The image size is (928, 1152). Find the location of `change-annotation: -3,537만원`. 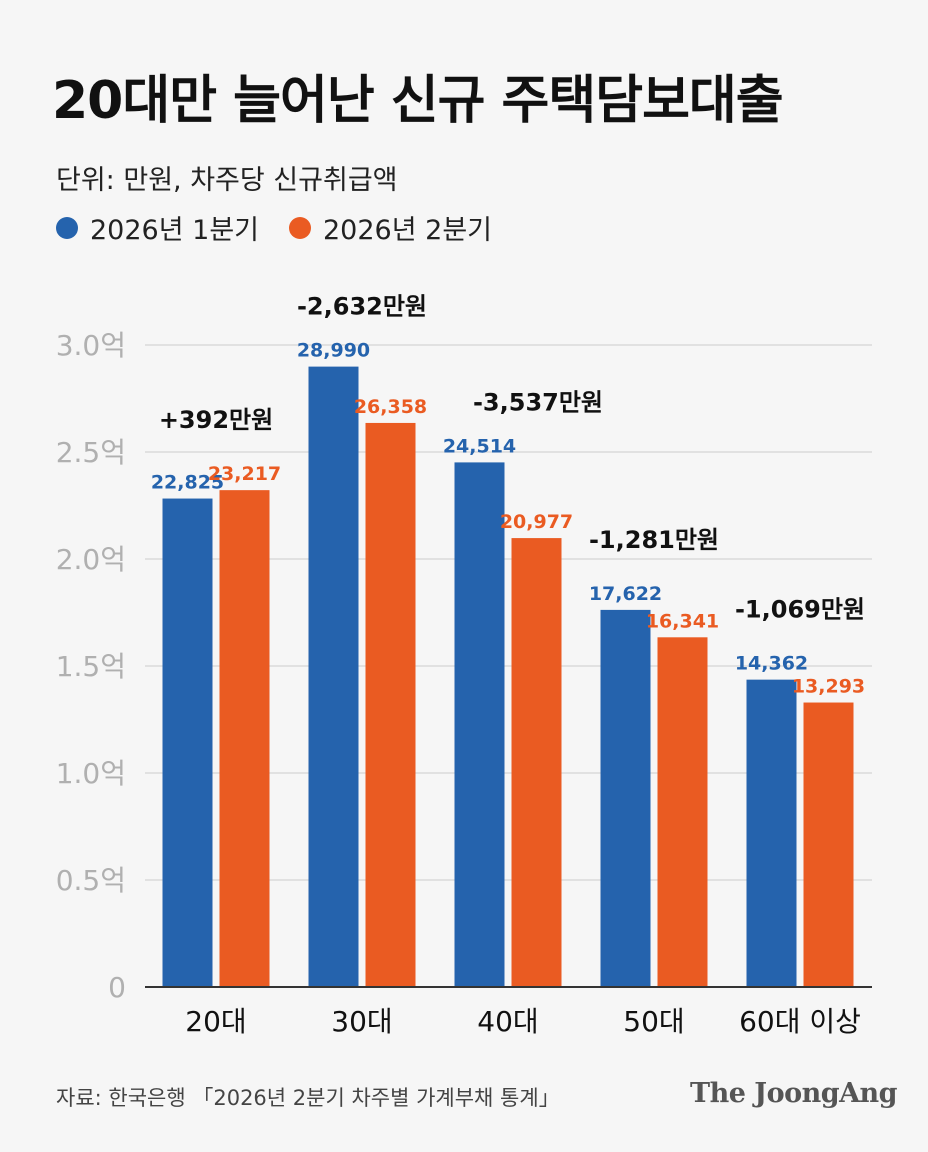

change-annotation: -3,537만원 is located at coordinates (538, 402).